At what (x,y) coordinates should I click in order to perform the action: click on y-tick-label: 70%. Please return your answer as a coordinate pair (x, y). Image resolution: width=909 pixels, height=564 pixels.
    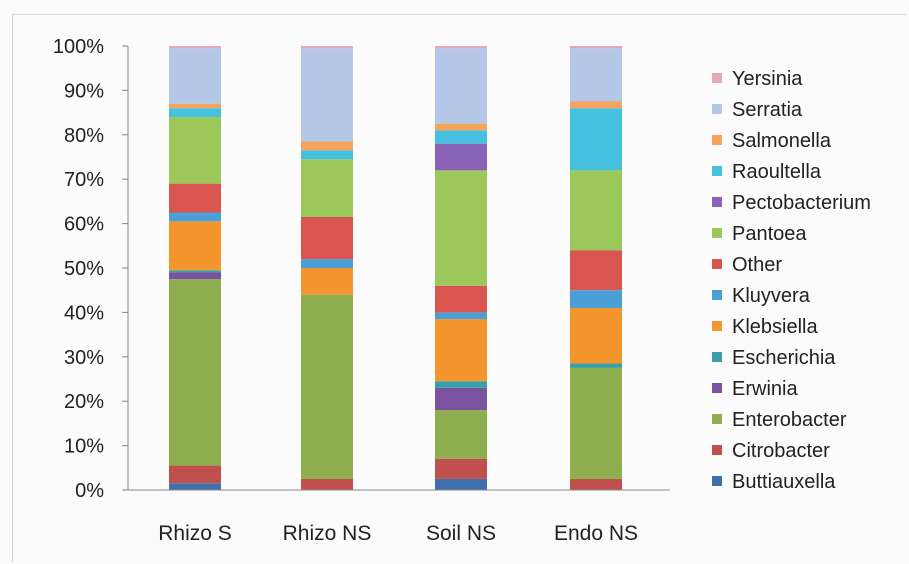
    Looking at the image, I should click on (84, 180).